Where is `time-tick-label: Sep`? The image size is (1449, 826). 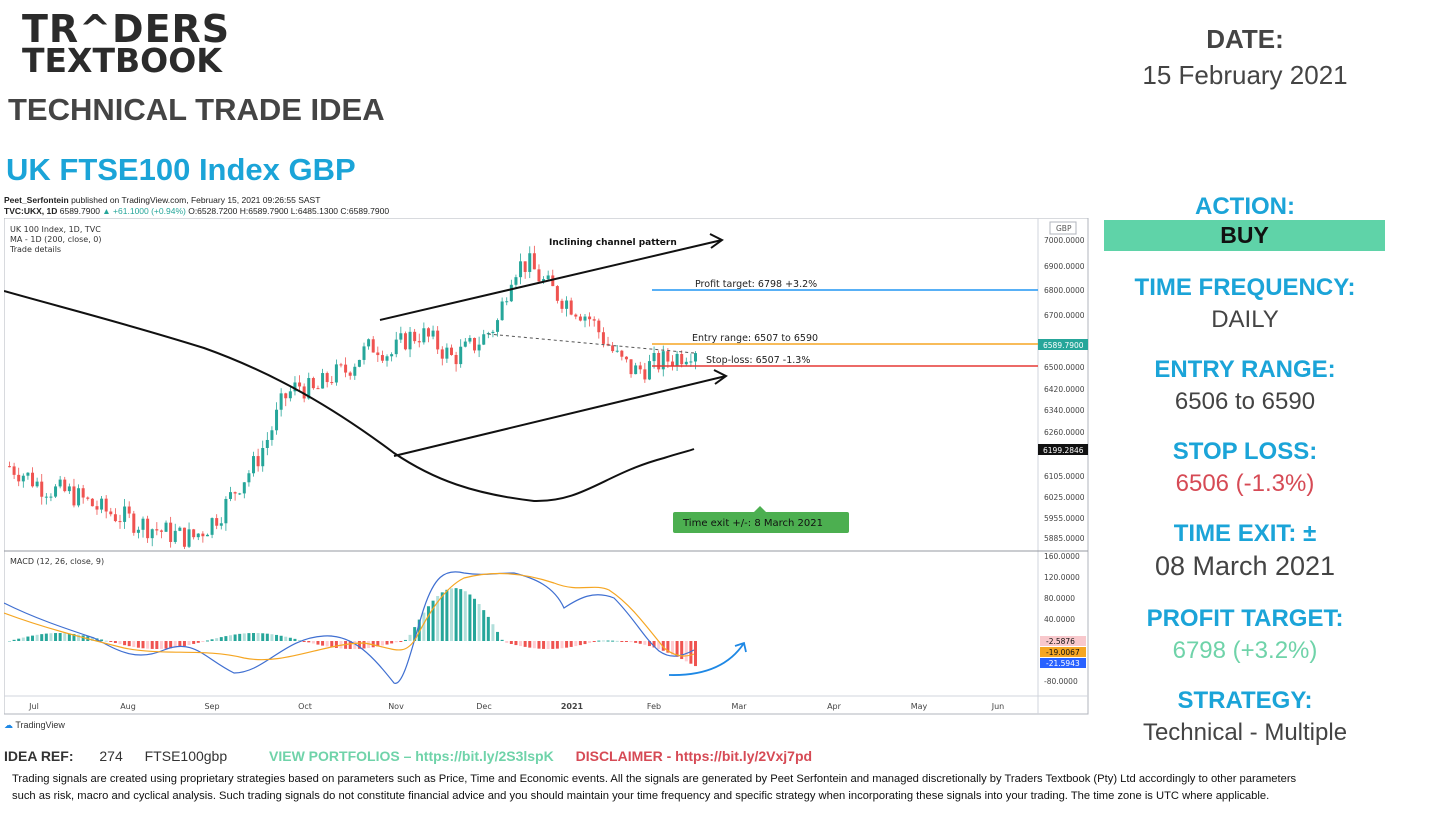
time-tick-label: Sep is located at coordinates (211, 706).